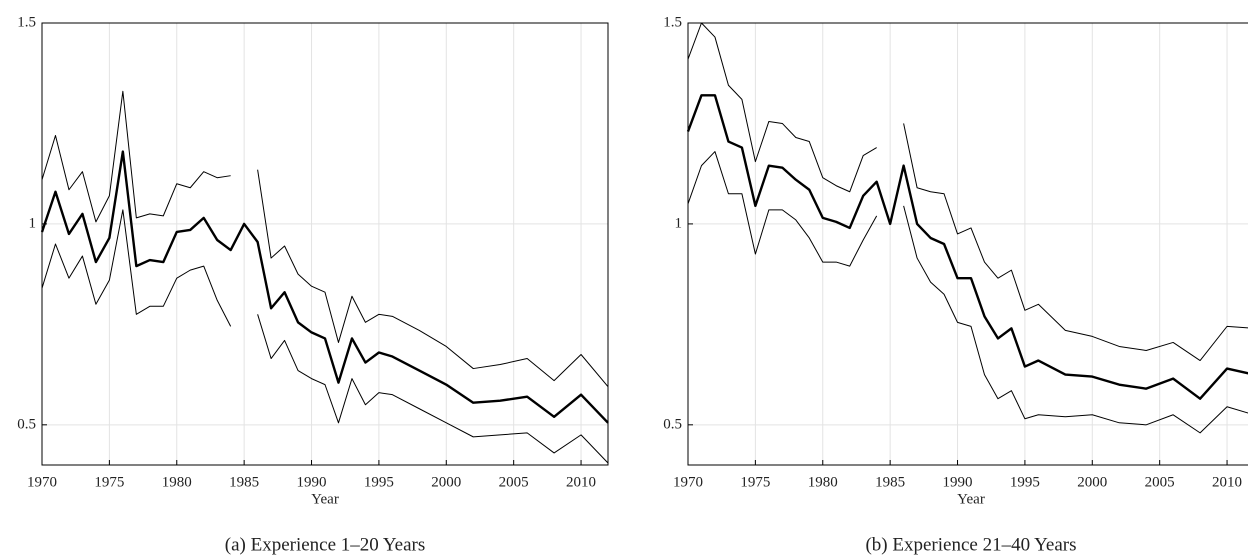  I want to click on caption: (b) Experience 21–40 Years, so click(970, 544).